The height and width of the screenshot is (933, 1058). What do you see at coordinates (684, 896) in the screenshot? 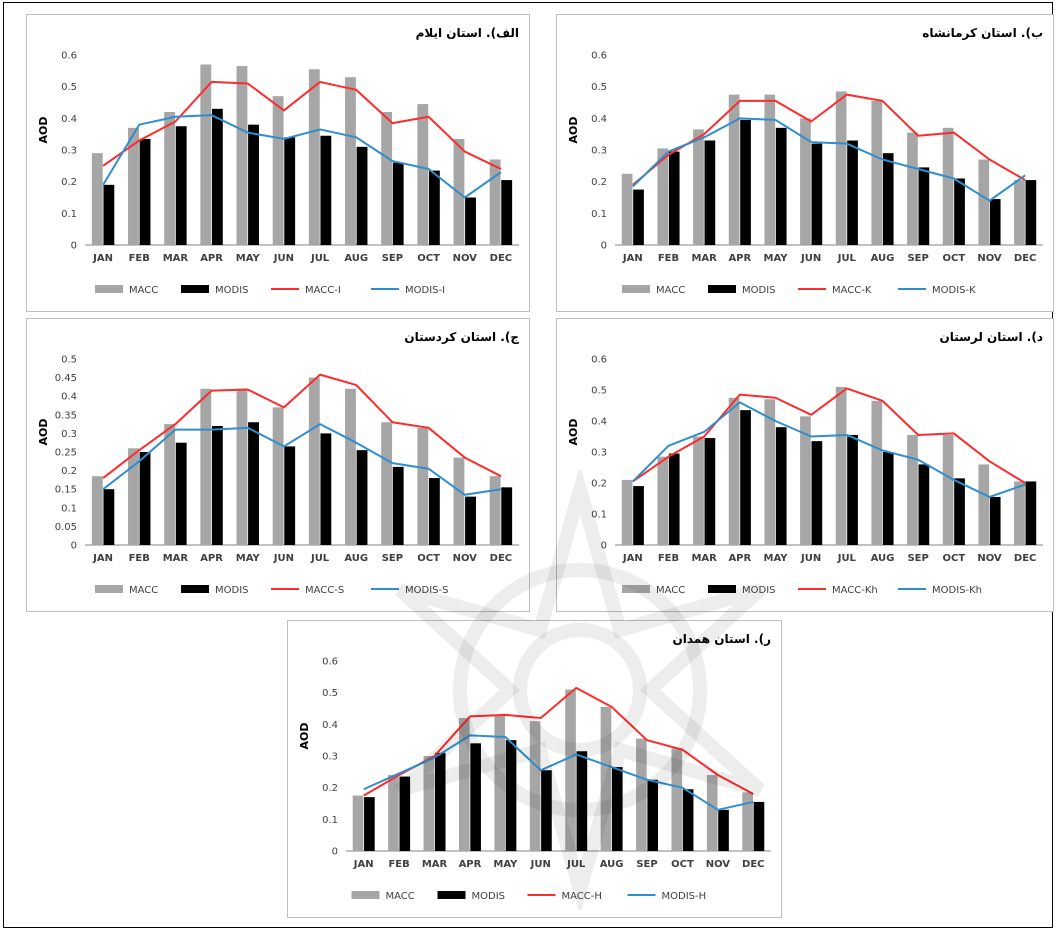
I see `legend-label: MODIS-H` at bounding box center [684, 896].